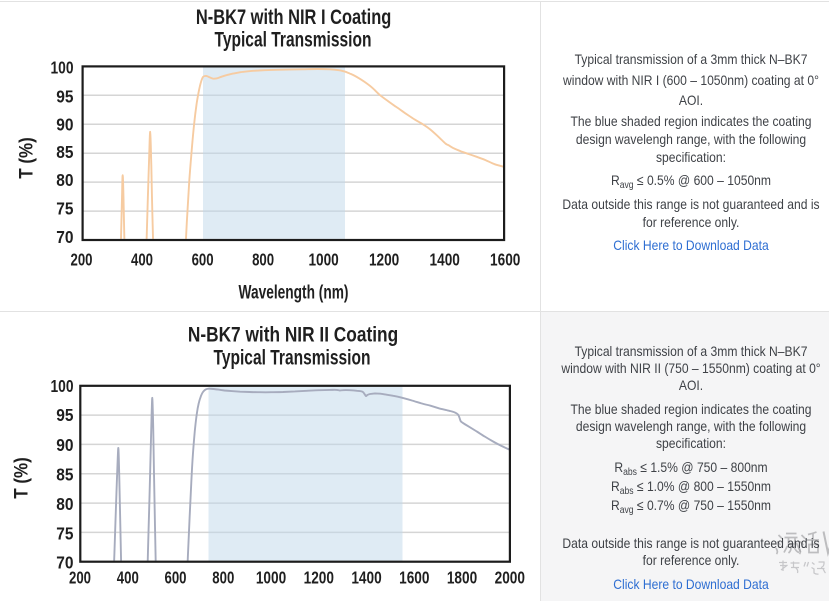 The image size is (829, 601). What do you see at coordinates (462, 577) in the screenshot?
I see `svg-text: 1800` at bounding box center [462, 577].